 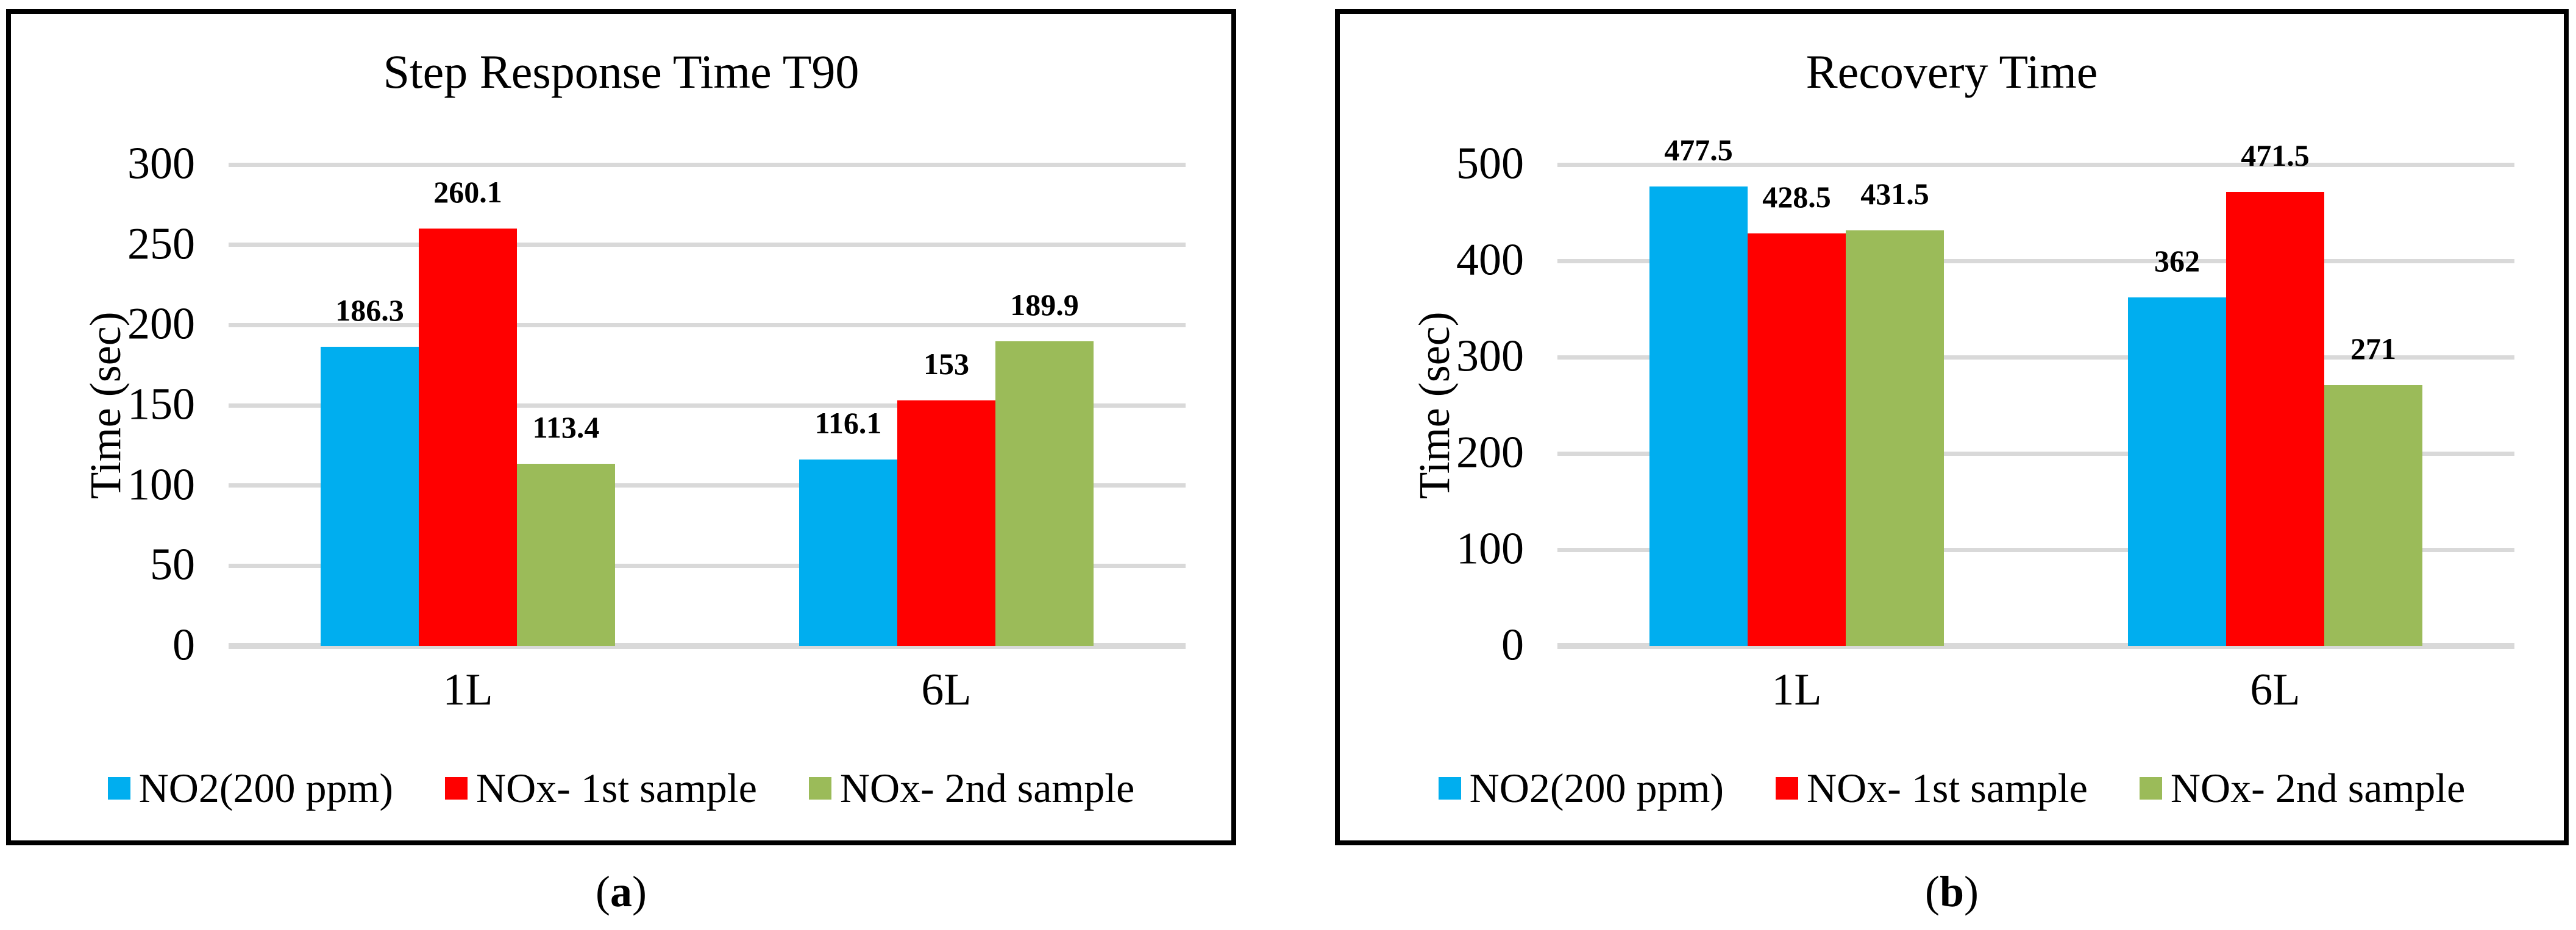 What do you see at coordinates (172, 564) in the screenshot?
I see `y-tick-label: 50` at bounding box center [172, 564].